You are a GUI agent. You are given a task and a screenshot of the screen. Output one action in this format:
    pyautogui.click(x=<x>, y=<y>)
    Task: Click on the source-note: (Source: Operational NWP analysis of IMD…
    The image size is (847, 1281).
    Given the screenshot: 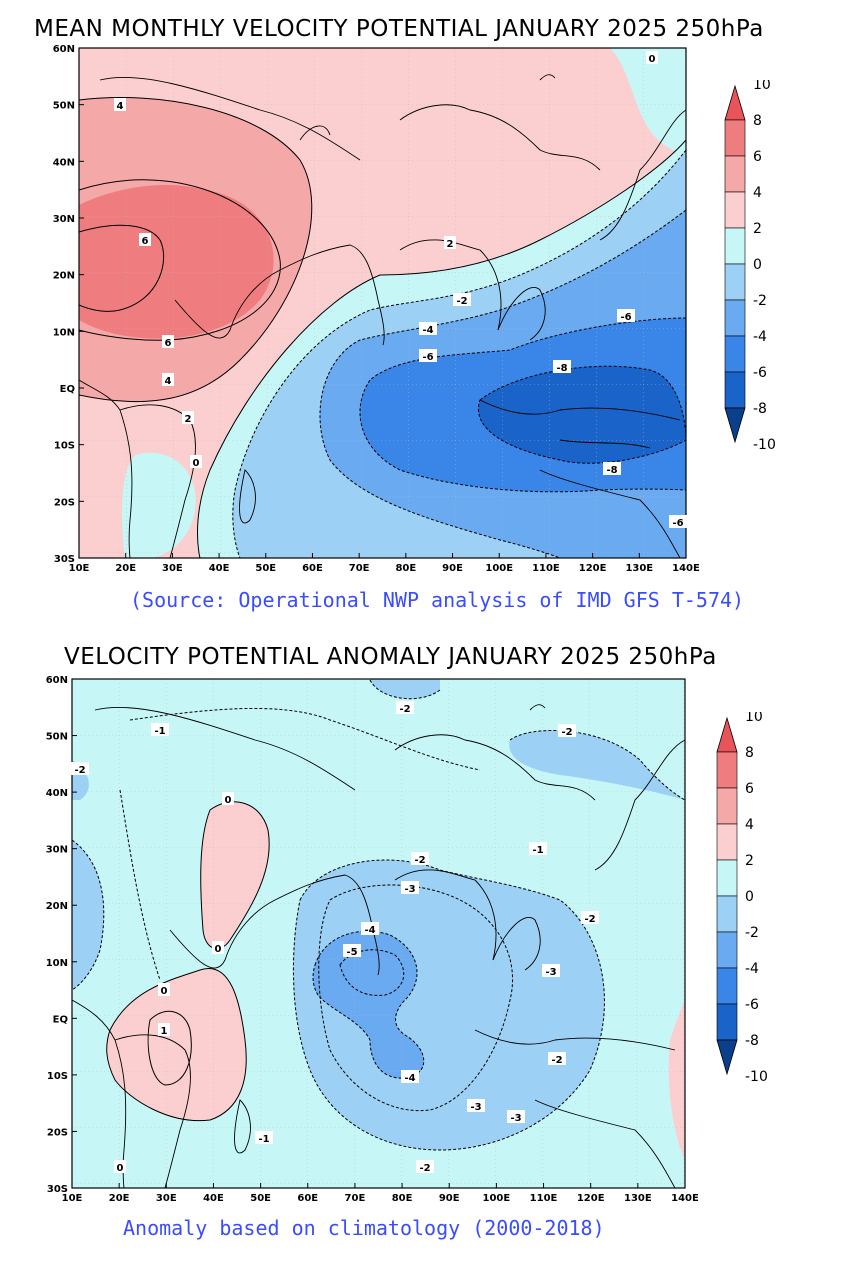 What is the action you would take?
    pyautogui.click(x=437, y=600)
    